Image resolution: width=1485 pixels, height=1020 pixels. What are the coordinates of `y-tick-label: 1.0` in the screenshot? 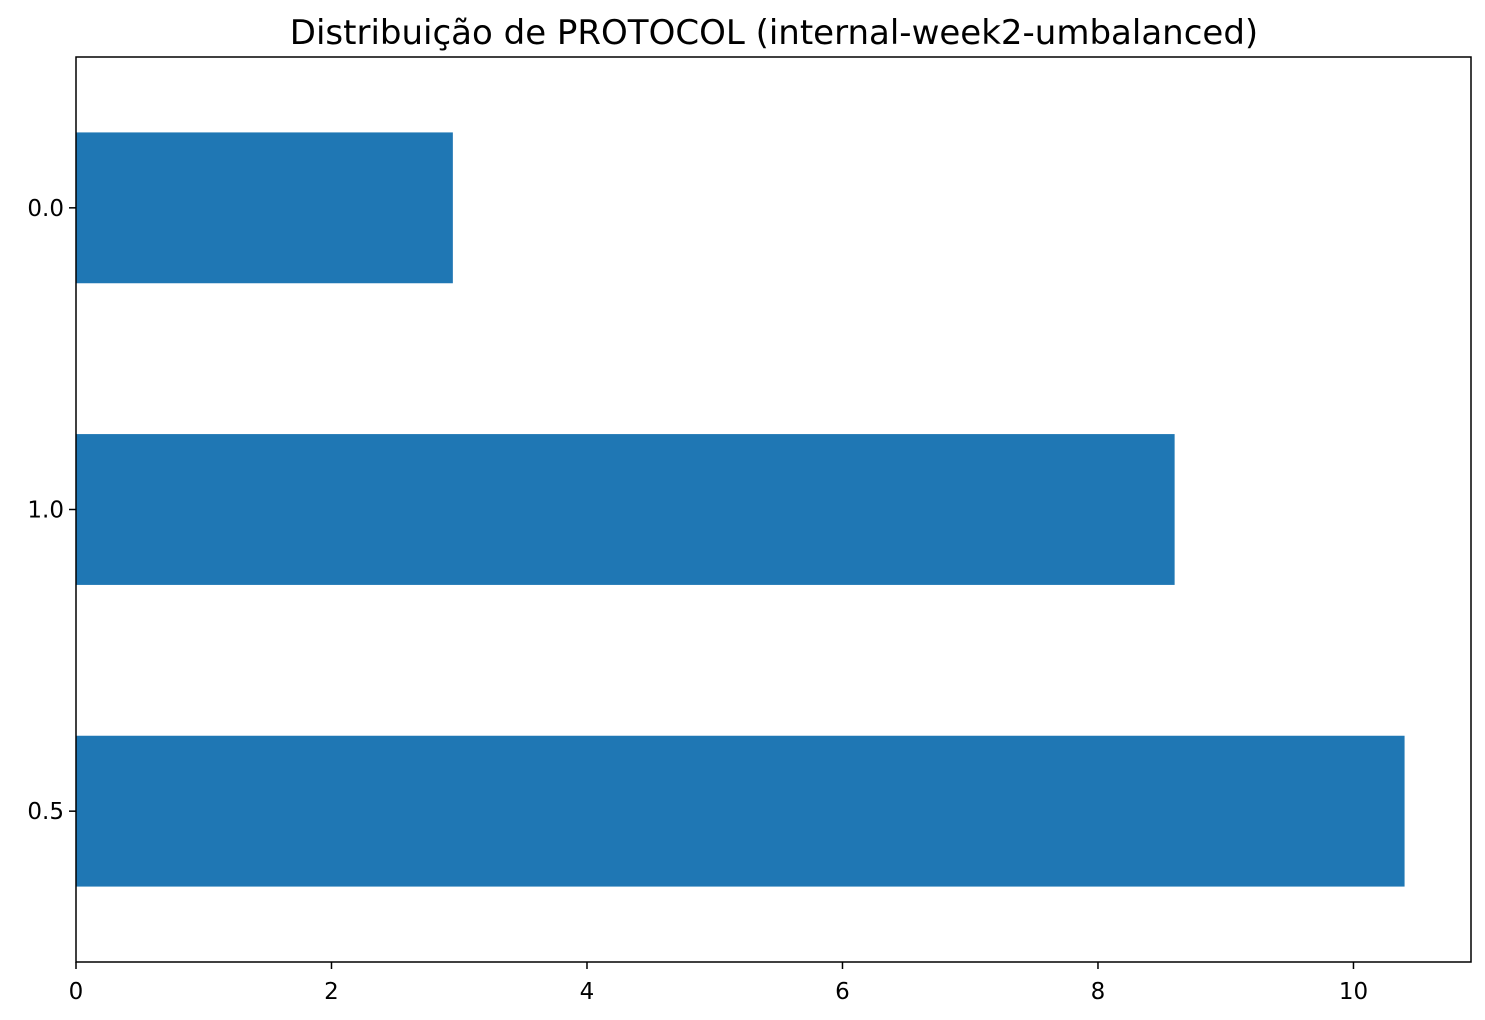 It's located at (45, 511).